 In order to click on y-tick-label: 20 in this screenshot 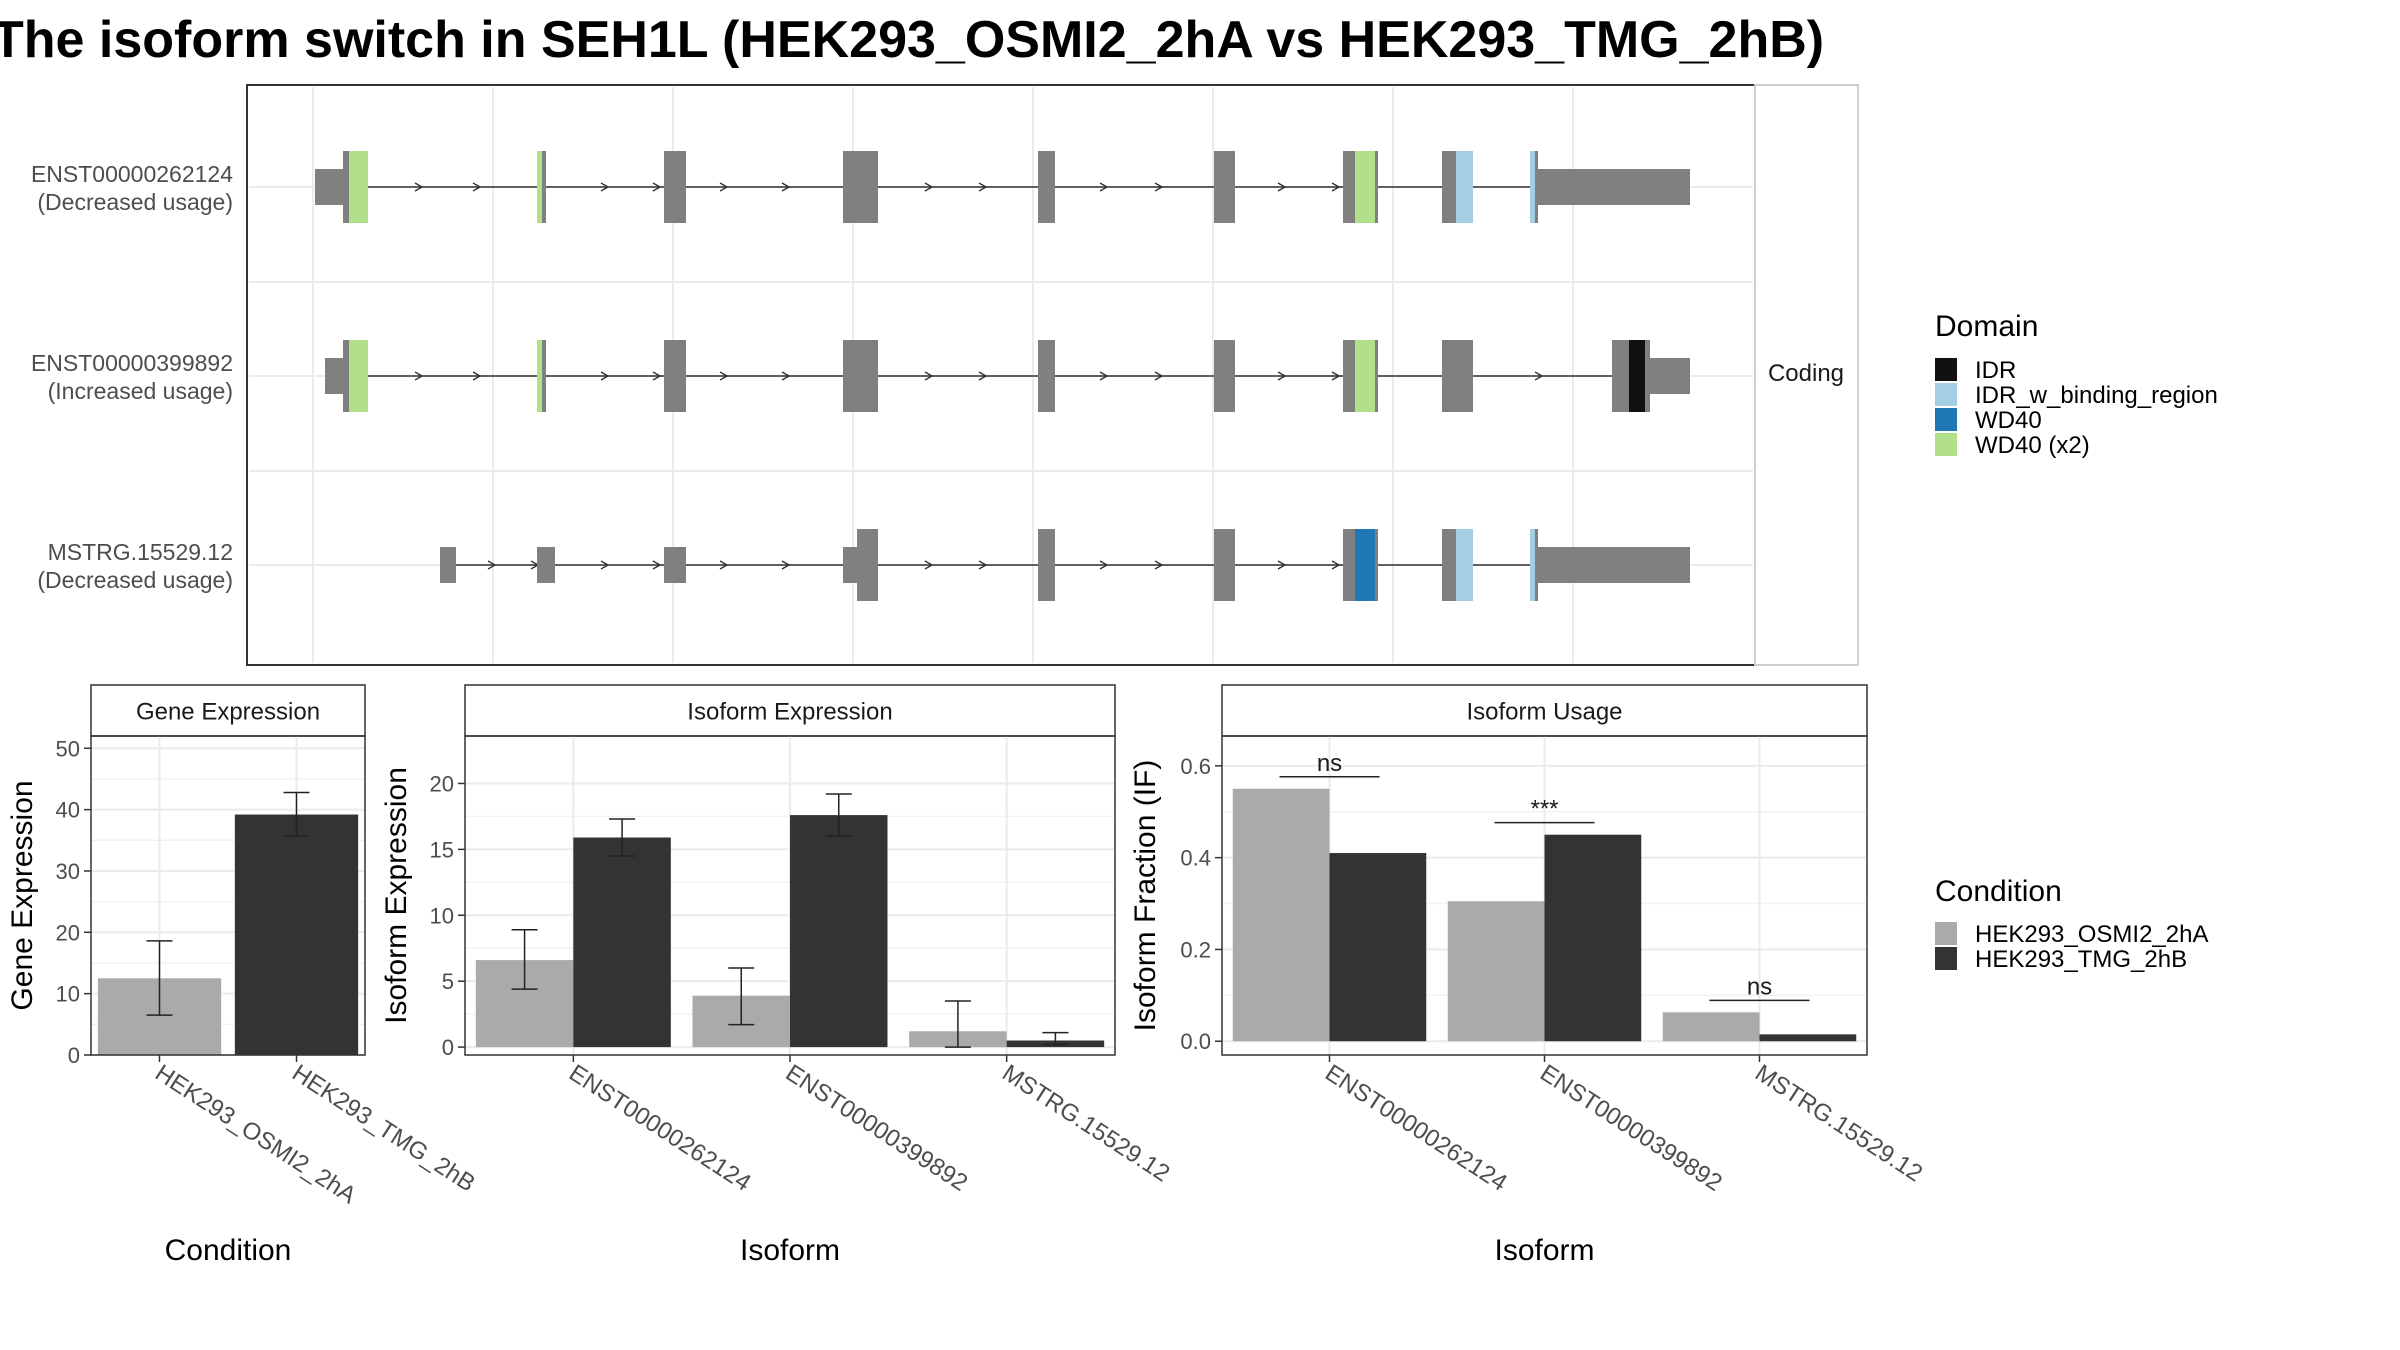, I will do `click(68, 932)`.